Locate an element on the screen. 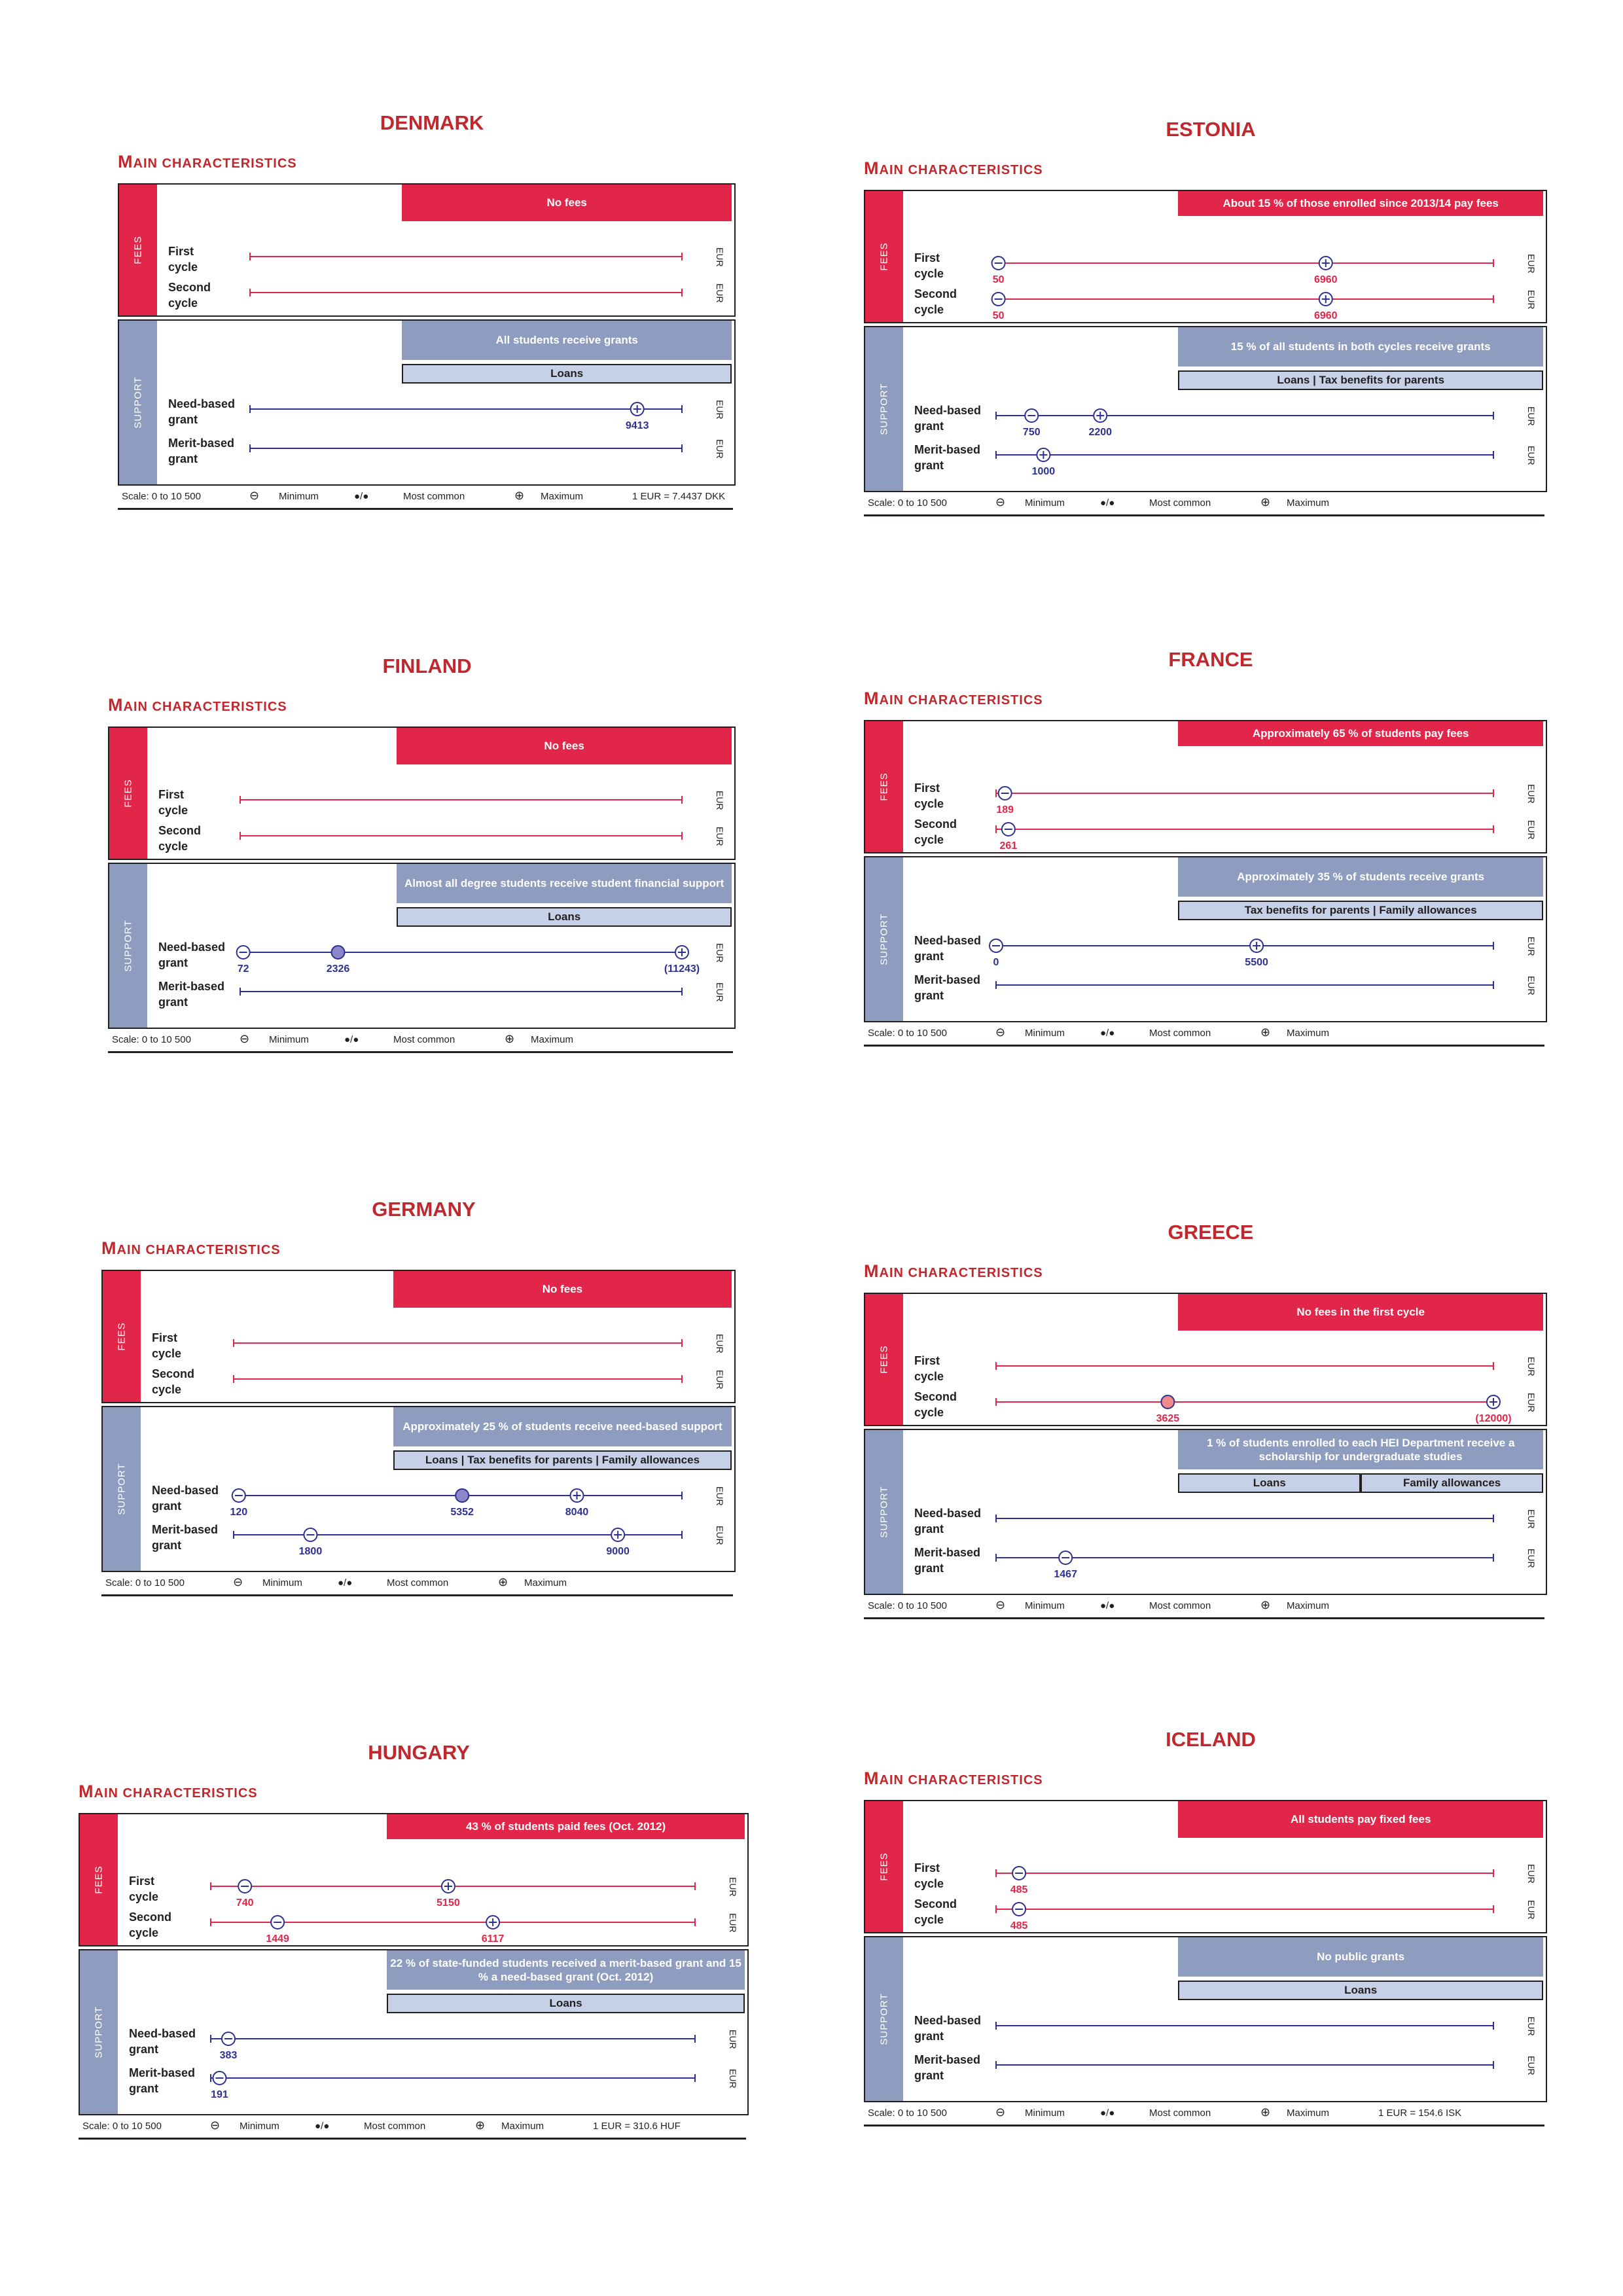 The width and height of the screenshot is (1623, 2296). row-scale-line: 485 is located at coordinates (1244, 1881).